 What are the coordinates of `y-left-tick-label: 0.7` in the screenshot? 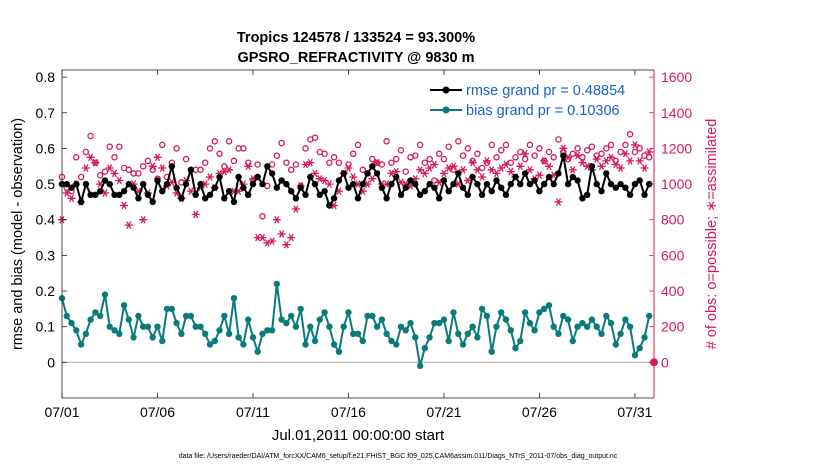 It's located at (46, 113).